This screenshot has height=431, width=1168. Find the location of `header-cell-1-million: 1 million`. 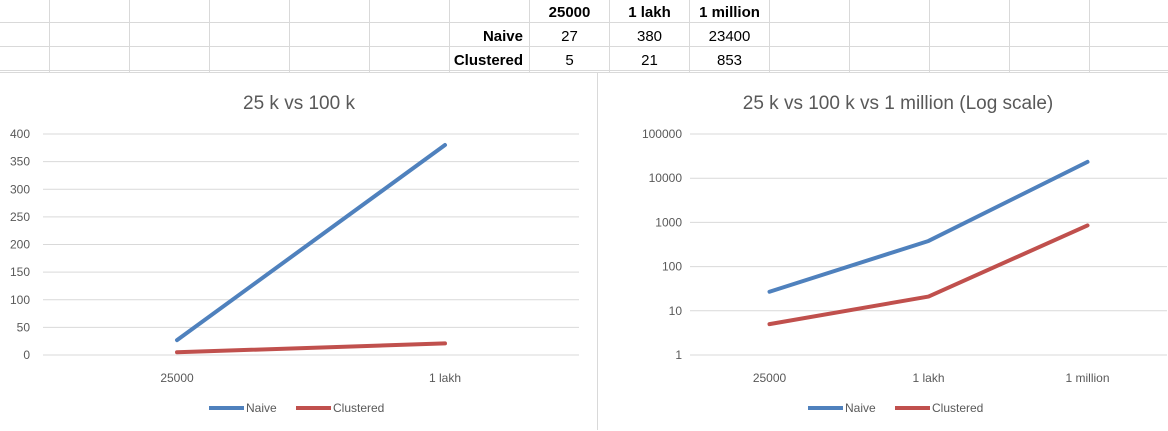

header-cell-1-million: 1 million is located at coordinates (729, 12).